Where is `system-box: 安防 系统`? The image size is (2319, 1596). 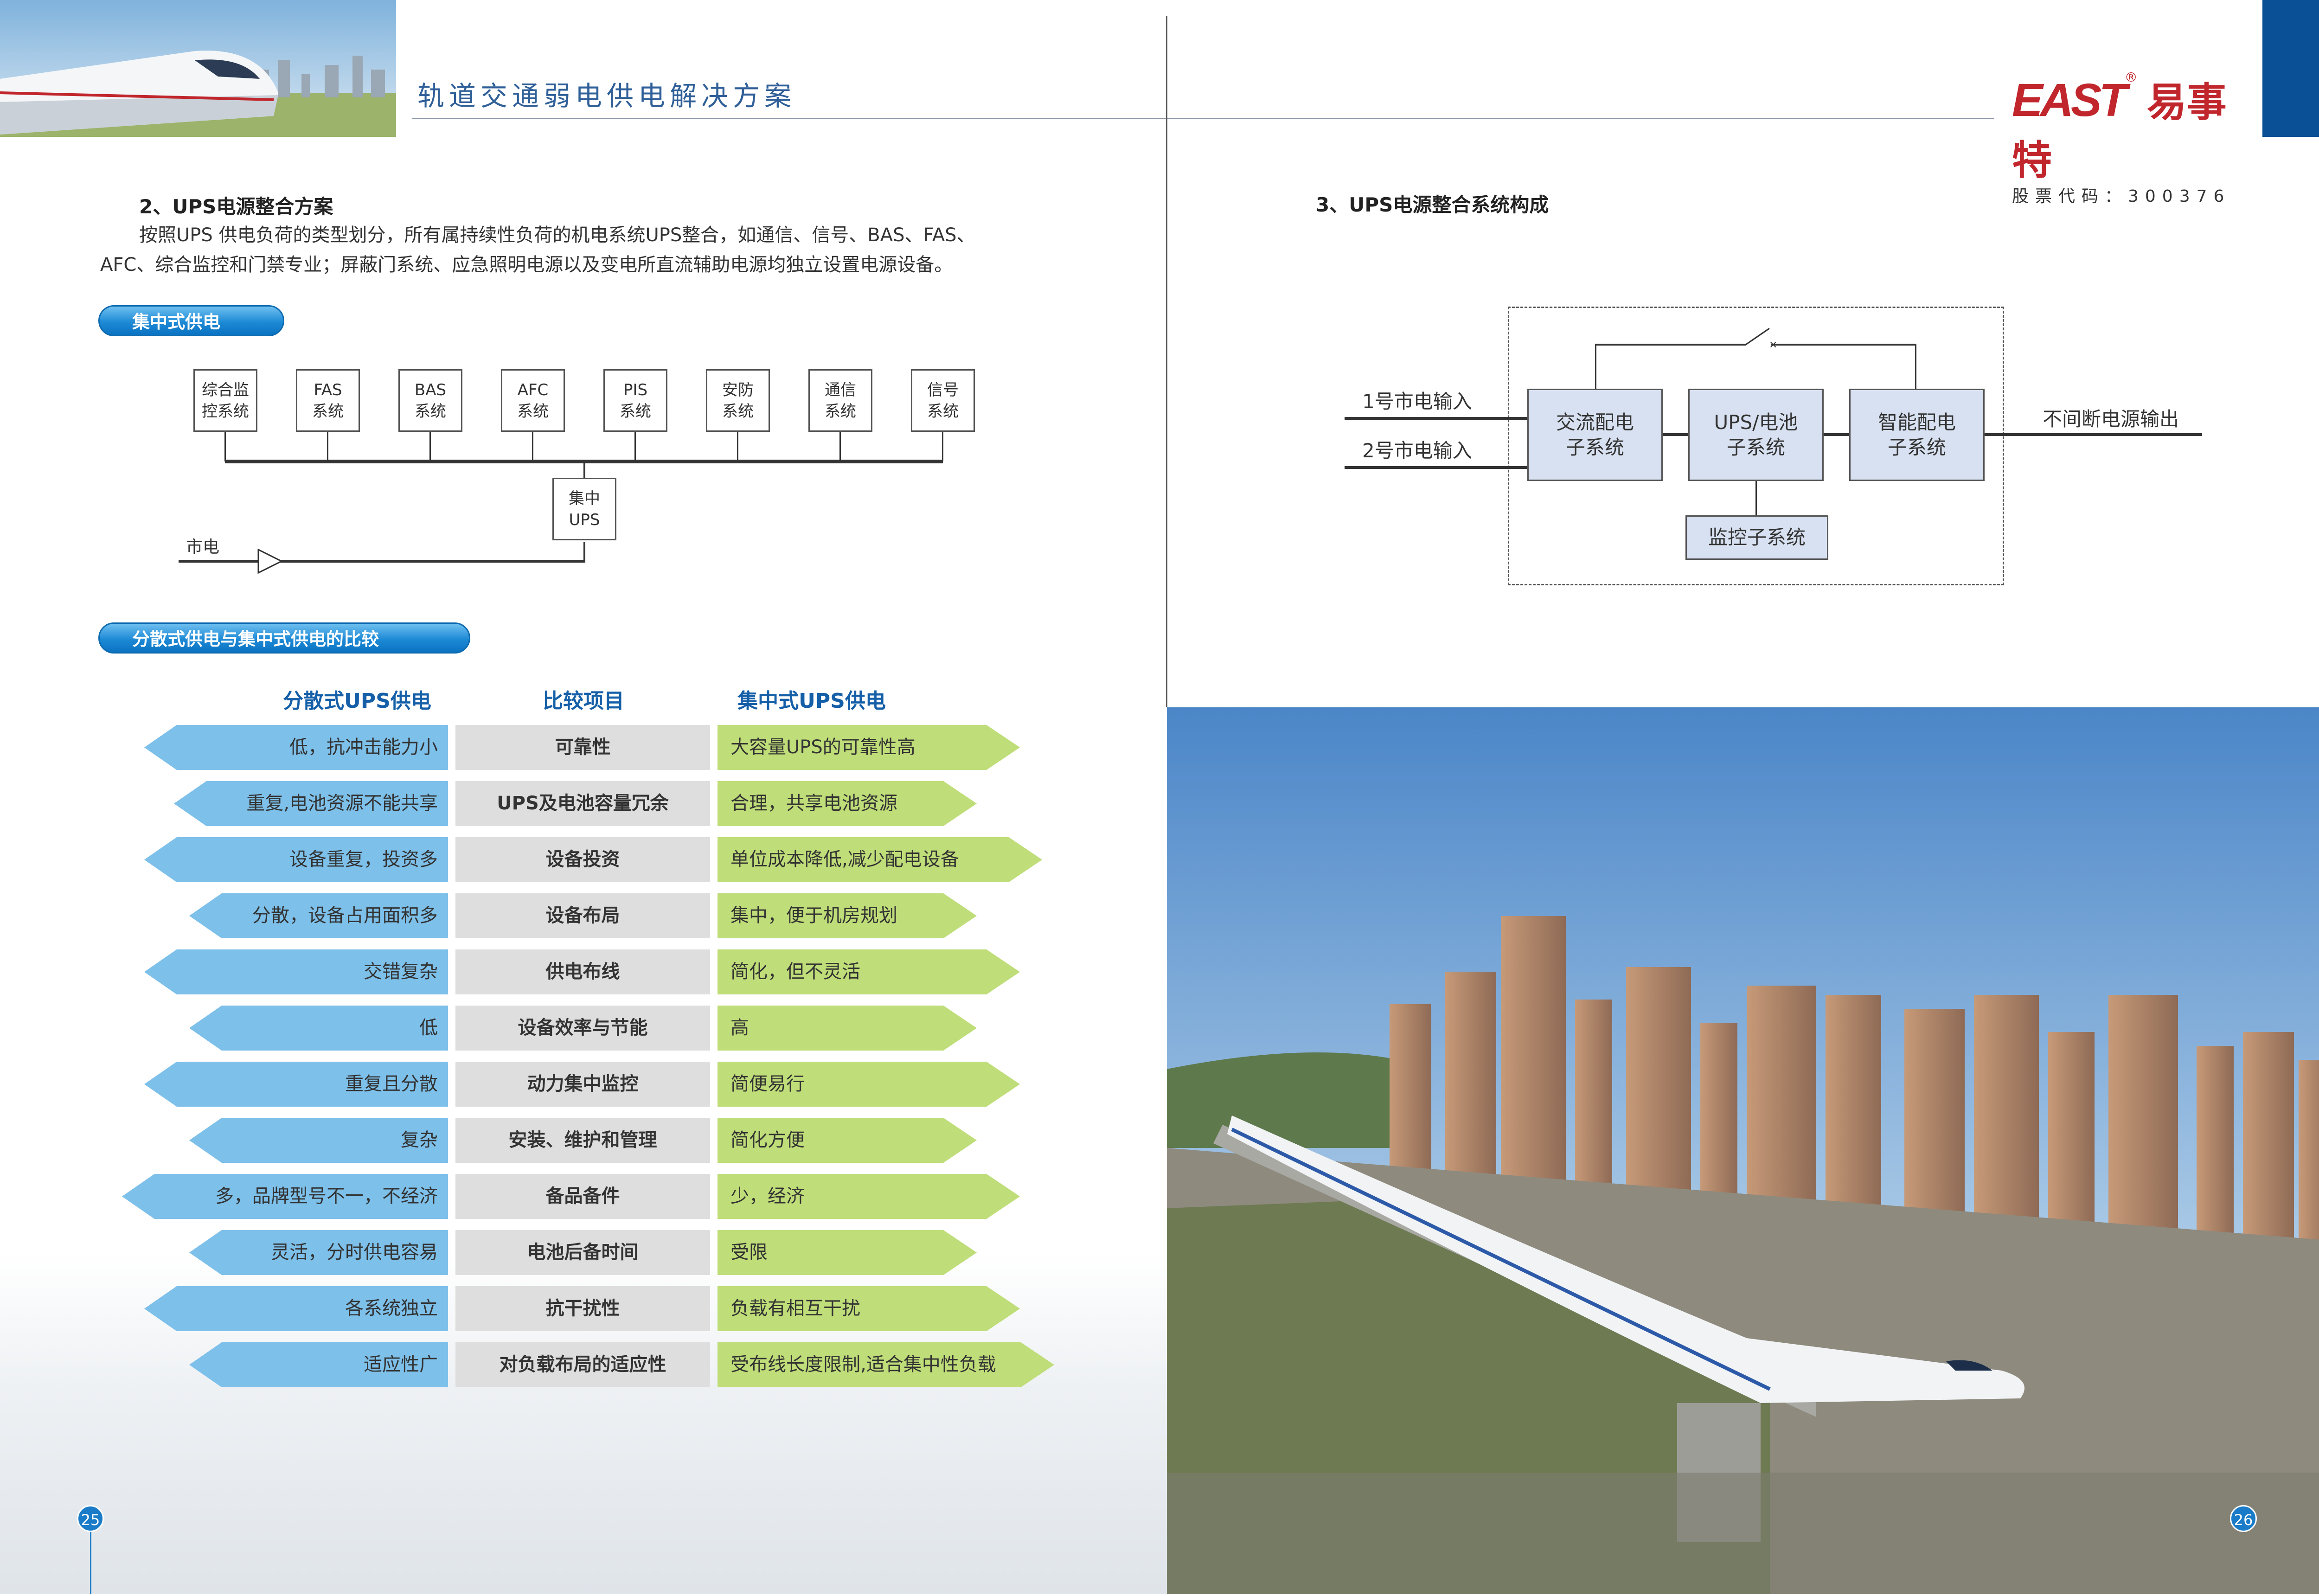
system-box: 安防 系统 is located at coordinates (738, 400).